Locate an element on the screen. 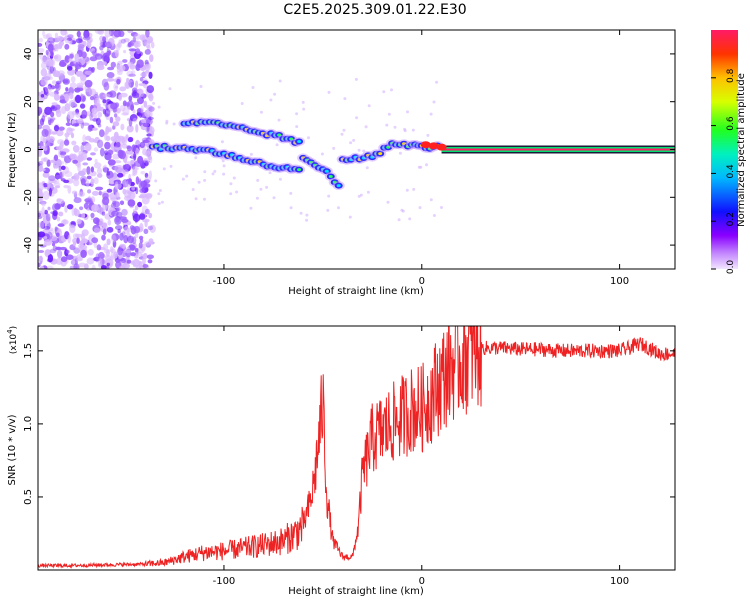 Image resolution: width=750 pixels, height=600 pixels. track-core is located at coordinates (299, 170).